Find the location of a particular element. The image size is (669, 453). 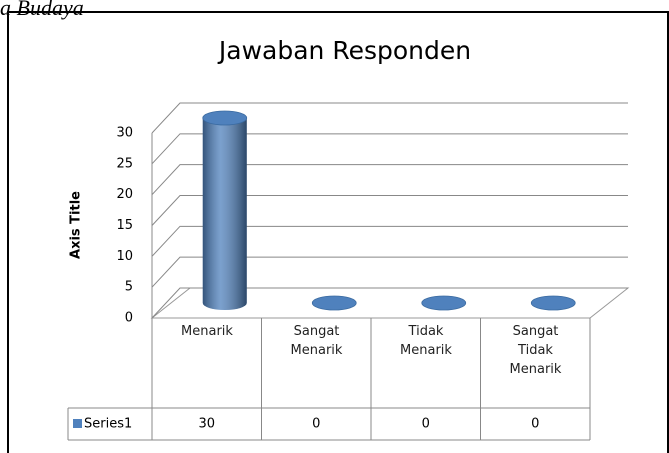

caption: a Budaya is located at coordinates (42, 10).